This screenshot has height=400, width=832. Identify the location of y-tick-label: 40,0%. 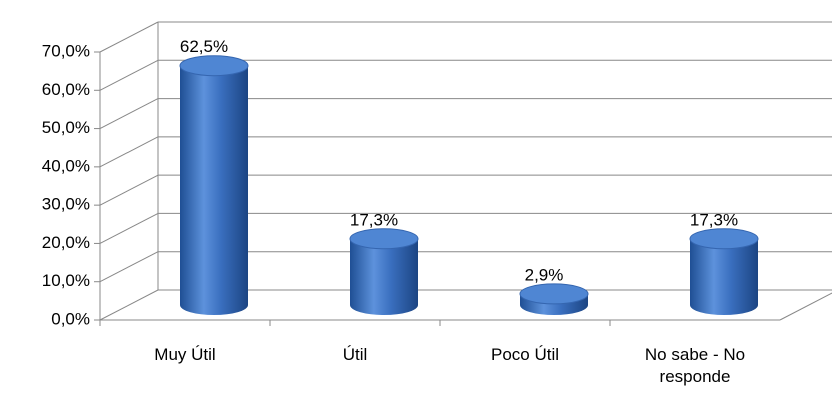
(66, 165).